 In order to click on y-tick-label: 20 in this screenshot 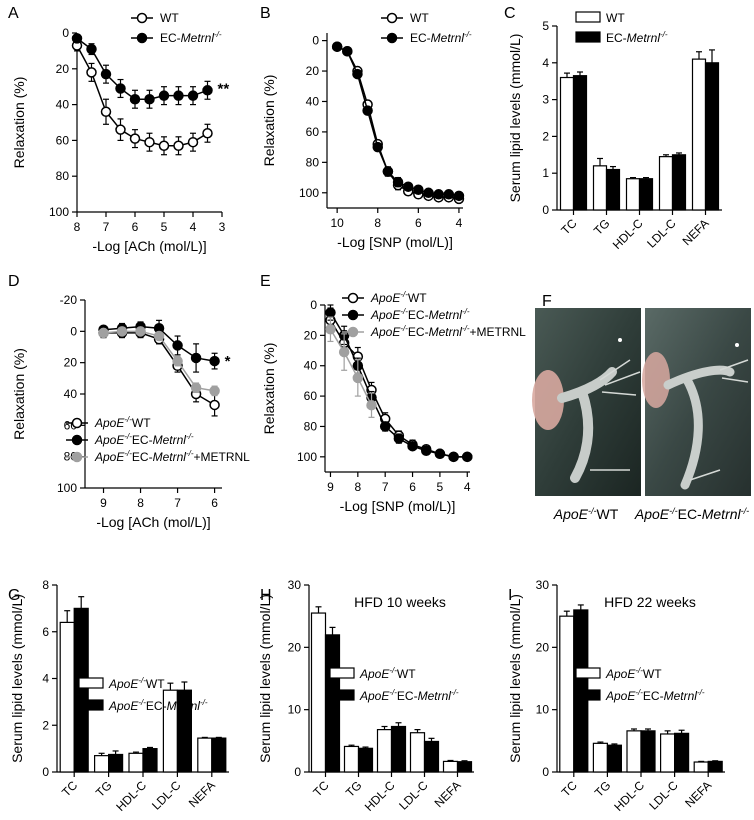, I will do `click(295, 647)`.